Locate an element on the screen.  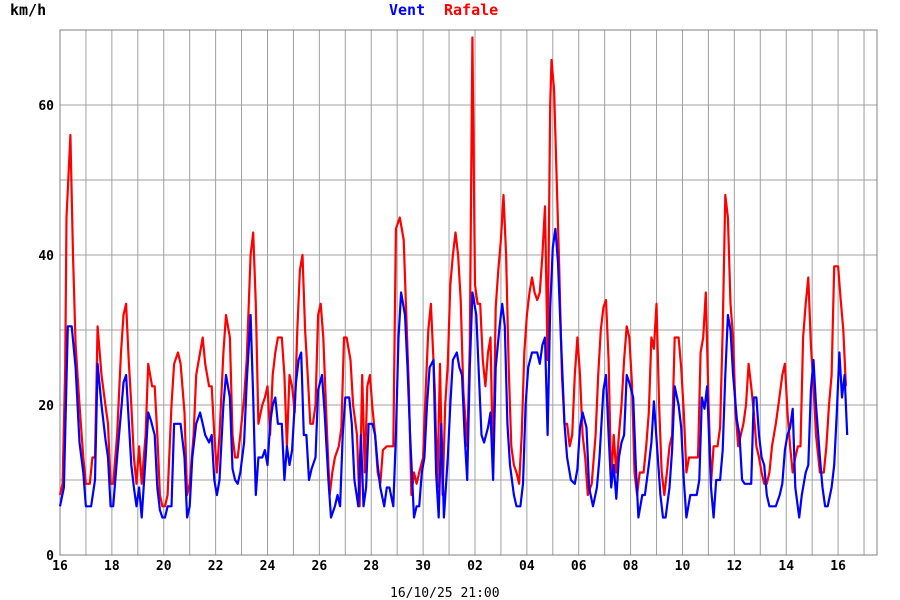
x-tick-label: 12 is located at coordinates (735, 566).